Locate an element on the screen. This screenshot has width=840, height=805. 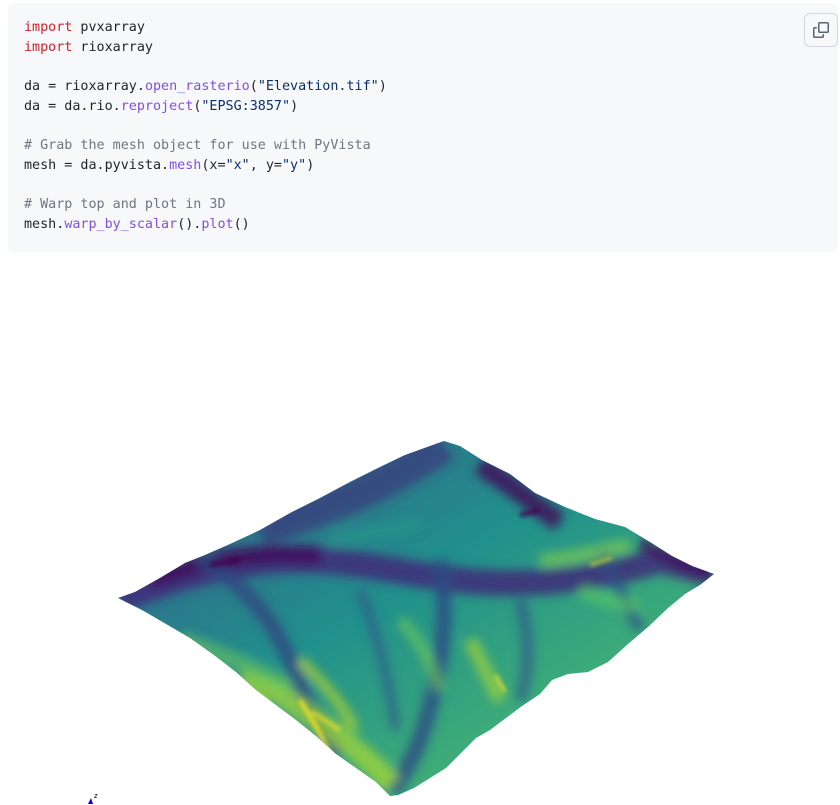
copy-button is located at coordinates (821, 30).